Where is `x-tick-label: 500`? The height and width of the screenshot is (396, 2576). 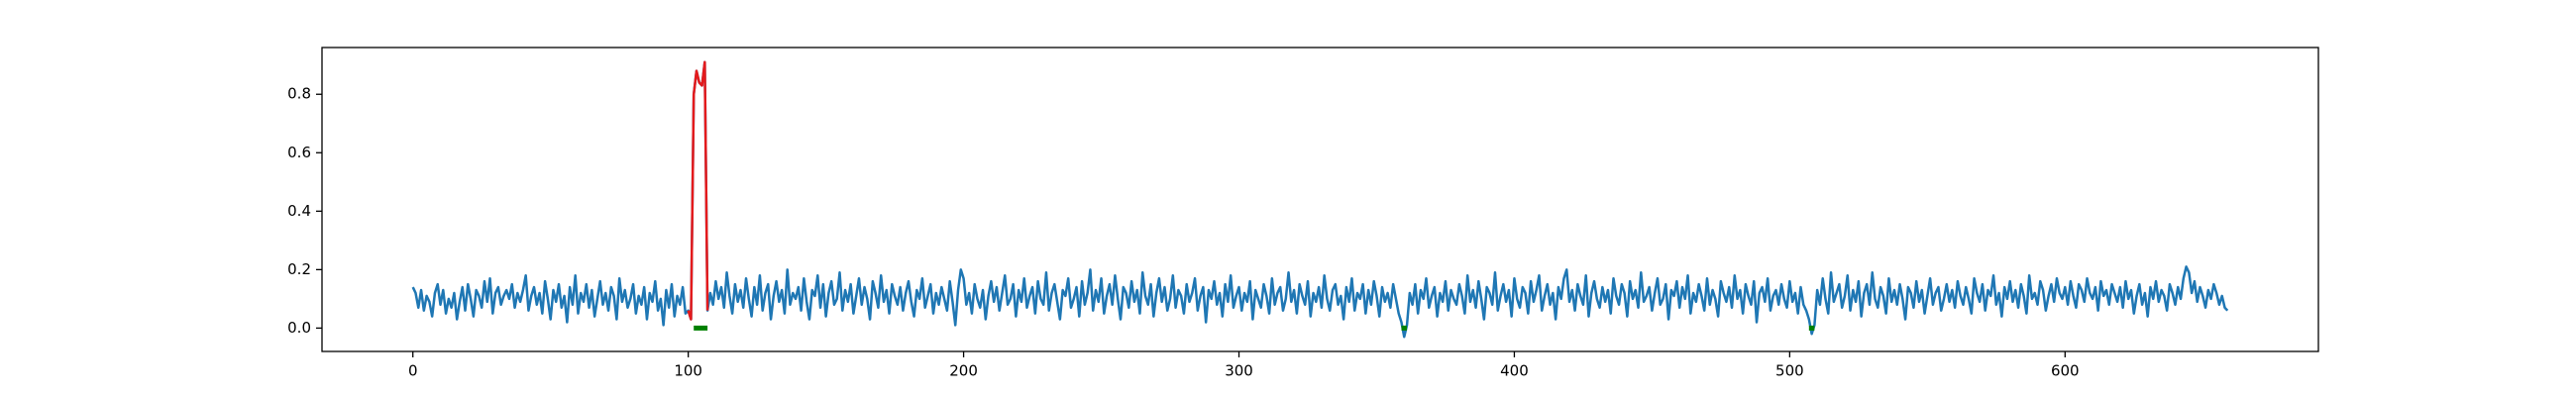 x-tick-label: 500 is located at coordinates (1789, 371).